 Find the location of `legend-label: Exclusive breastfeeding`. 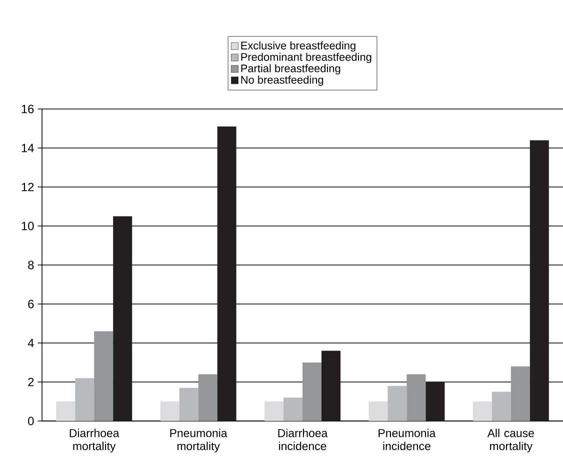

legend-label: Exclusive breastfeeding is located at coordinates (298, 46).